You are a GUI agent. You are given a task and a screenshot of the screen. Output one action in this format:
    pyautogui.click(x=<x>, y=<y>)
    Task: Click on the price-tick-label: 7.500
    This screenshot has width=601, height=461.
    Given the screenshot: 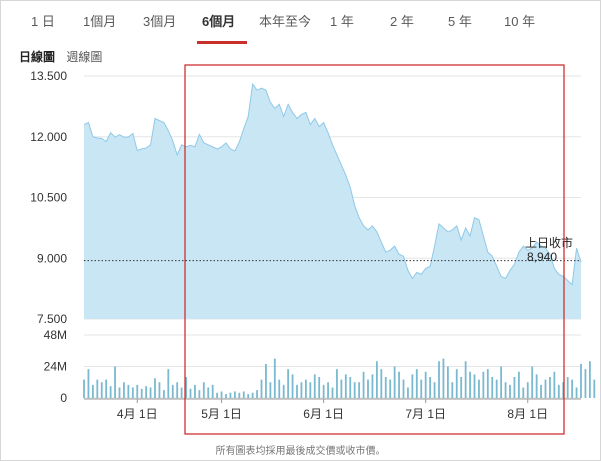 What is the action you would take?
    pyautogui.click(x=52, y=319)
    